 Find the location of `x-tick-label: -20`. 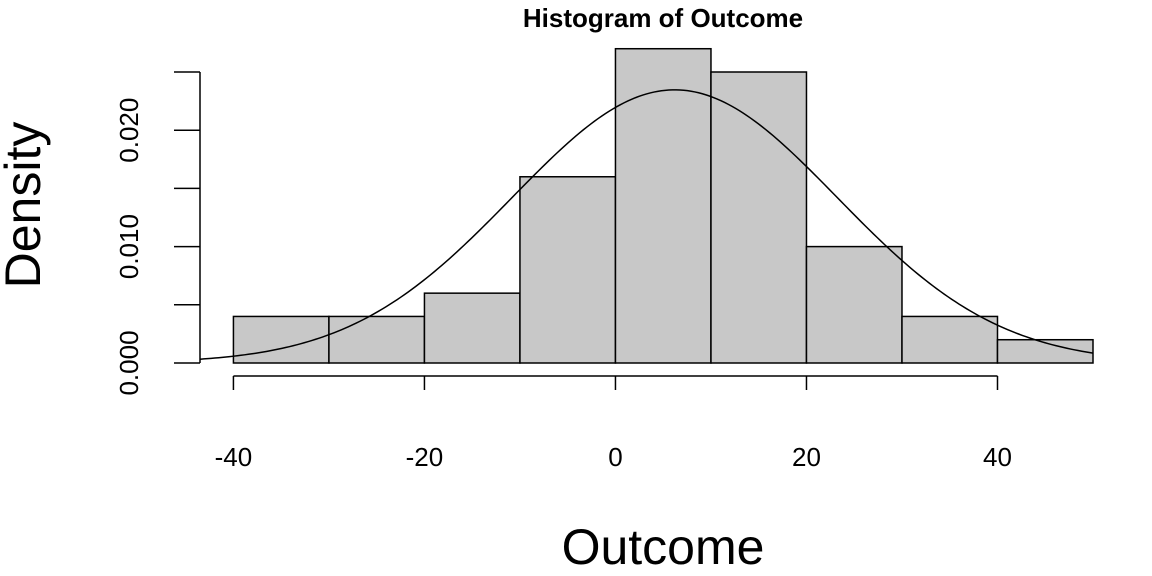

x-tick-label: -20 is located at coordinates (425, 457).